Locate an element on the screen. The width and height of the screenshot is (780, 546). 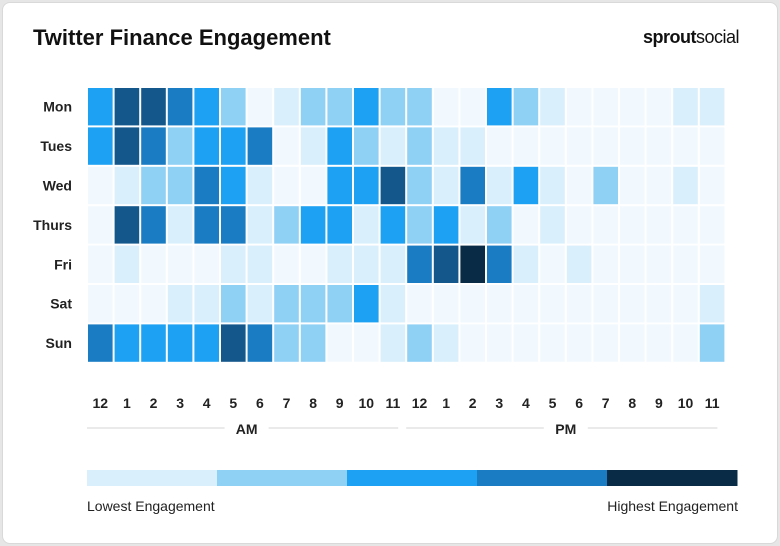
column-label-3: 3 is located at coordinates (180, 403).